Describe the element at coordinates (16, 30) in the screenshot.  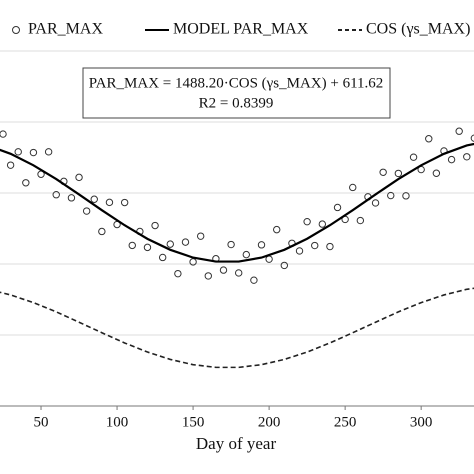
I see `legend-marker` at that location.